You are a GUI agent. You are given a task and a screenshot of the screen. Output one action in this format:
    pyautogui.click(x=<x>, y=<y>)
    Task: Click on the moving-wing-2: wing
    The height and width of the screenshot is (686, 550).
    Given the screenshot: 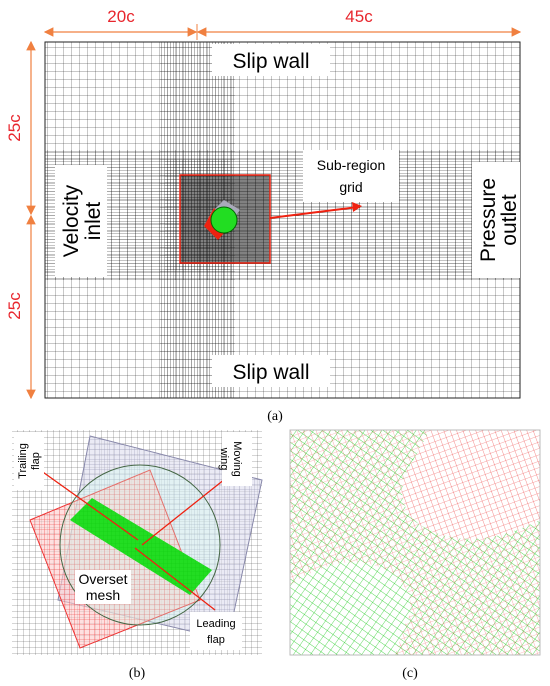 What is the action you would take?
    pyautogui.click(x=224, y=459)
    